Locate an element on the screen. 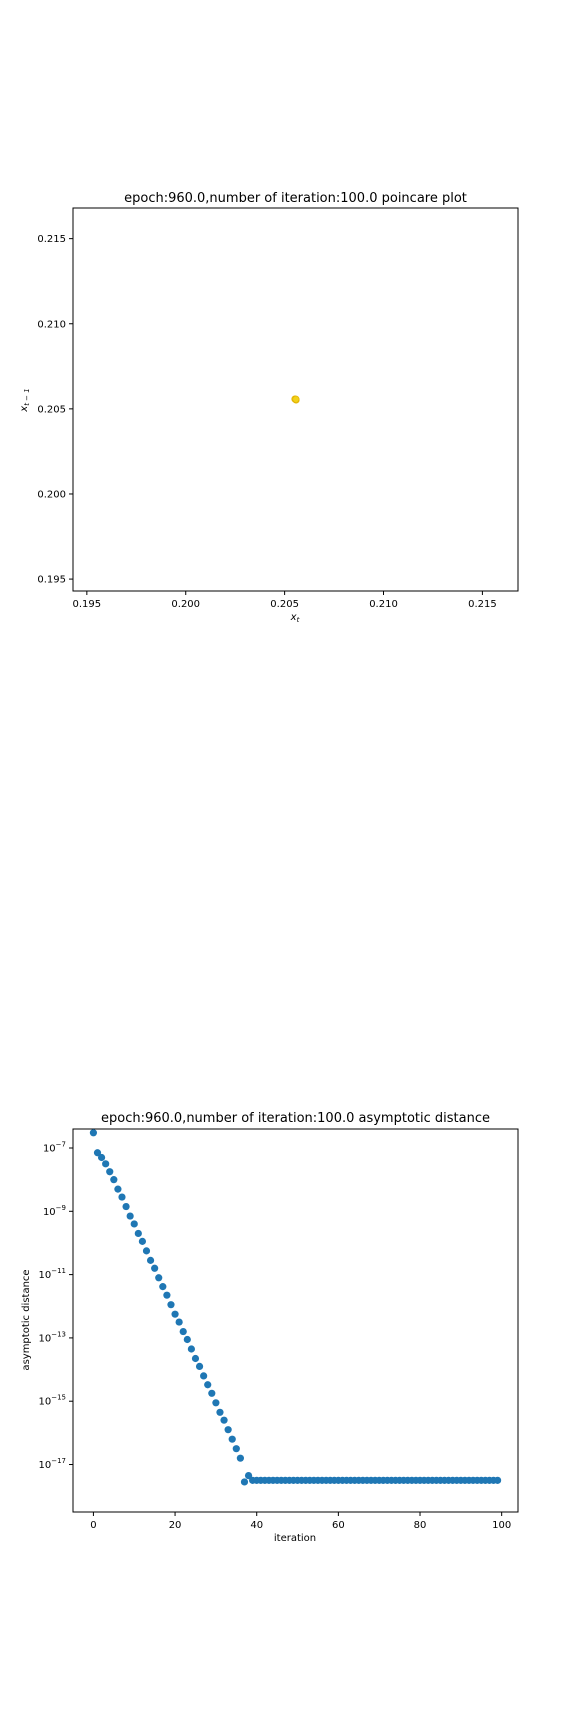 This screenshot has width=576, height=1728. x-tick-label: 0 is located at coordinates (93, 1525).